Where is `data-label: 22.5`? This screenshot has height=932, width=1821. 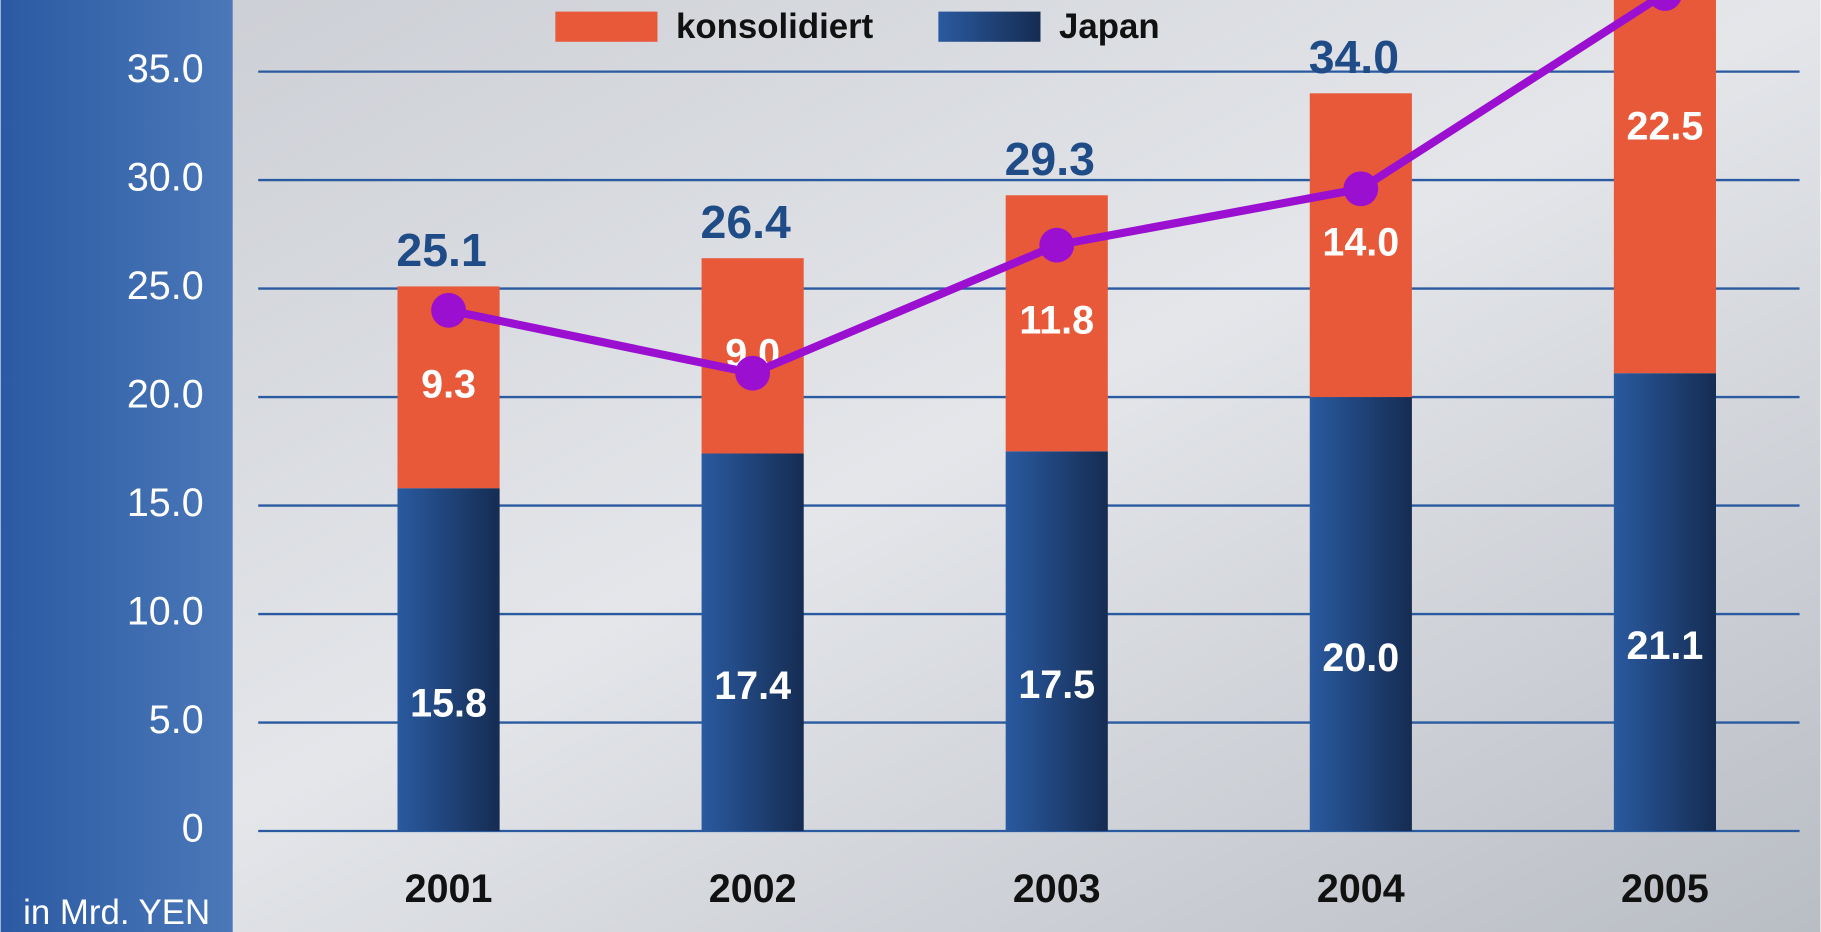
data-label: 22.5 is located at coordinates (1665, 127).